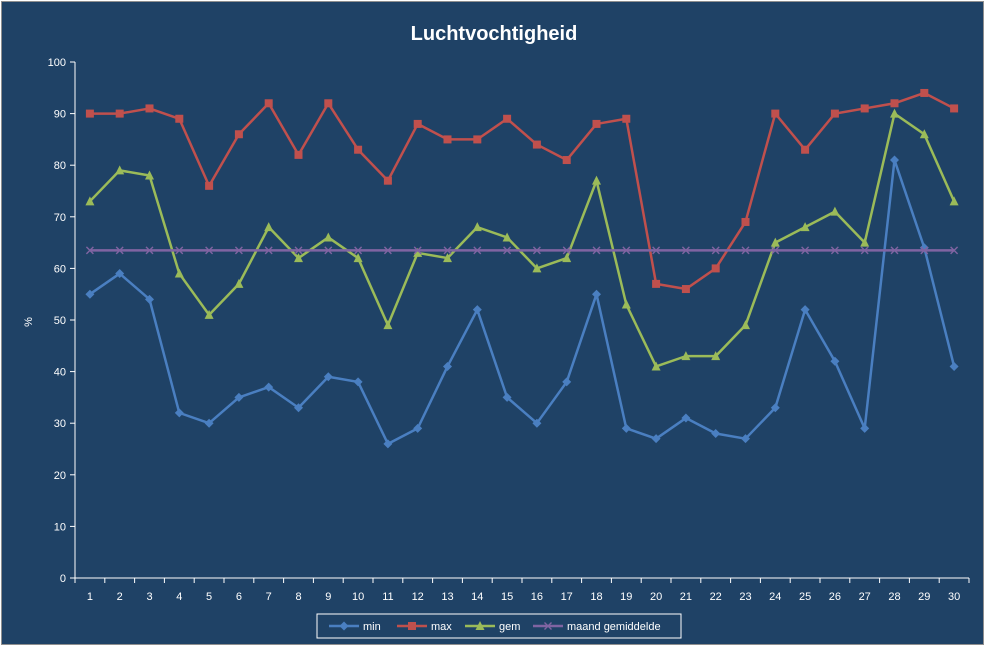  What do you see at coordinates (149, 597) in the screenshot?
I see `x-tick-label: 3` at bounding box center [149, 597].